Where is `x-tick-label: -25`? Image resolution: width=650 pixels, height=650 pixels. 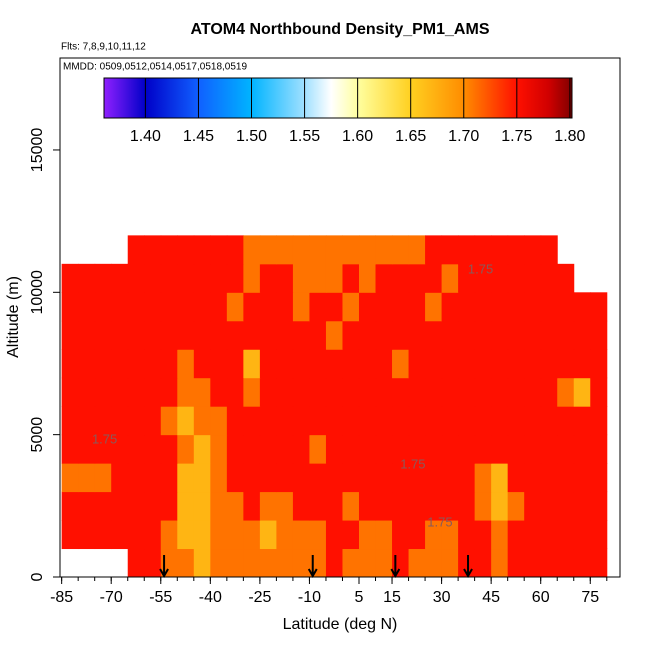
x-tick-label: -25 is located at coordinates (259, 597).